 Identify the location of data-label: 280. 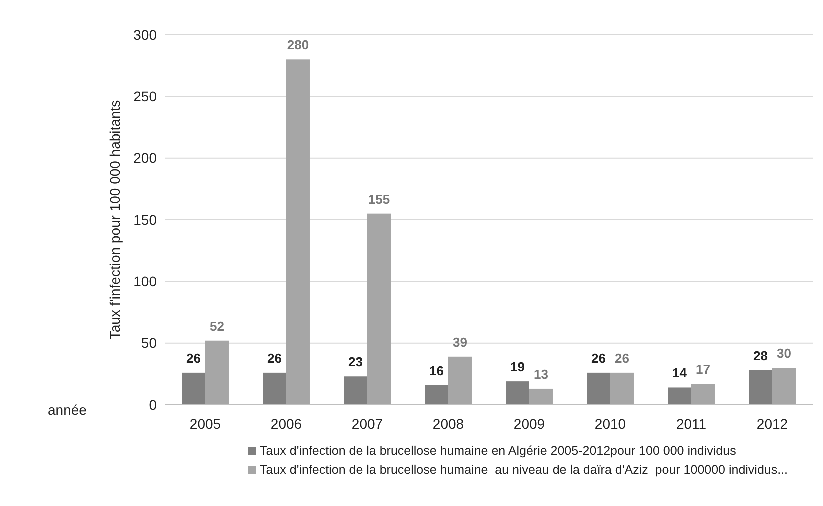
(298, 45).